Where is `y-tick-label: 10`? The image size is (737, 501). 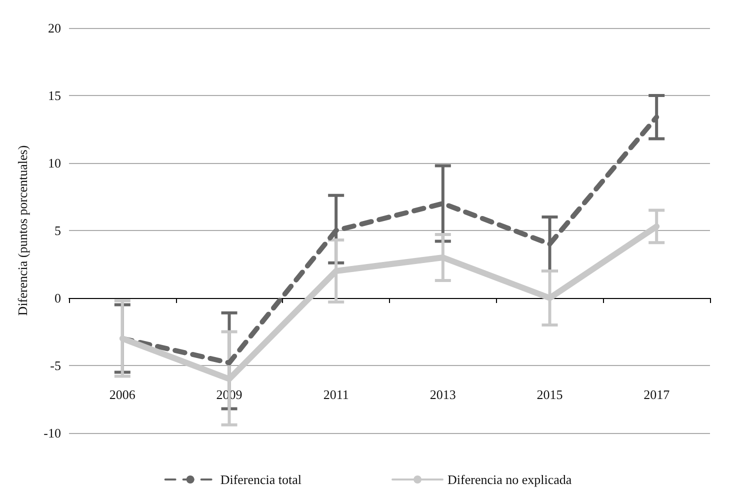
y-tick-label: 10 is located at coordinates (54, 163).